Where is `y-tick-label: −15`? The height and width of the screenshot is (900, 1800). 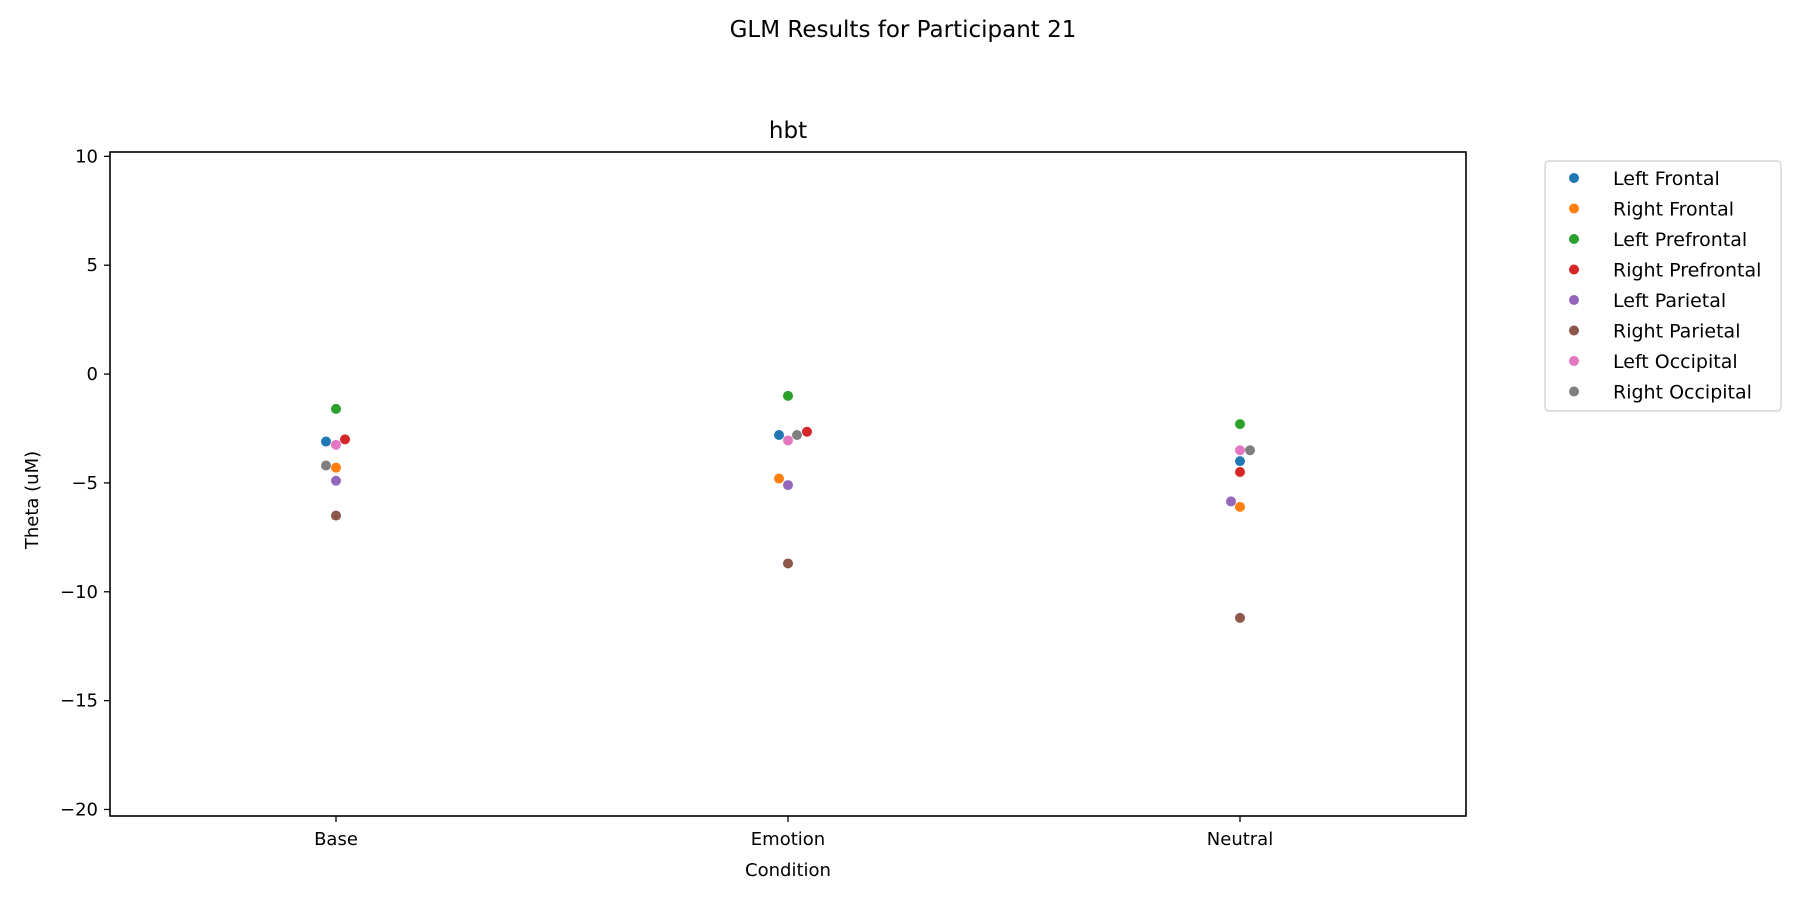
y-tick-label: −15 is located at coordinates (79, 701).